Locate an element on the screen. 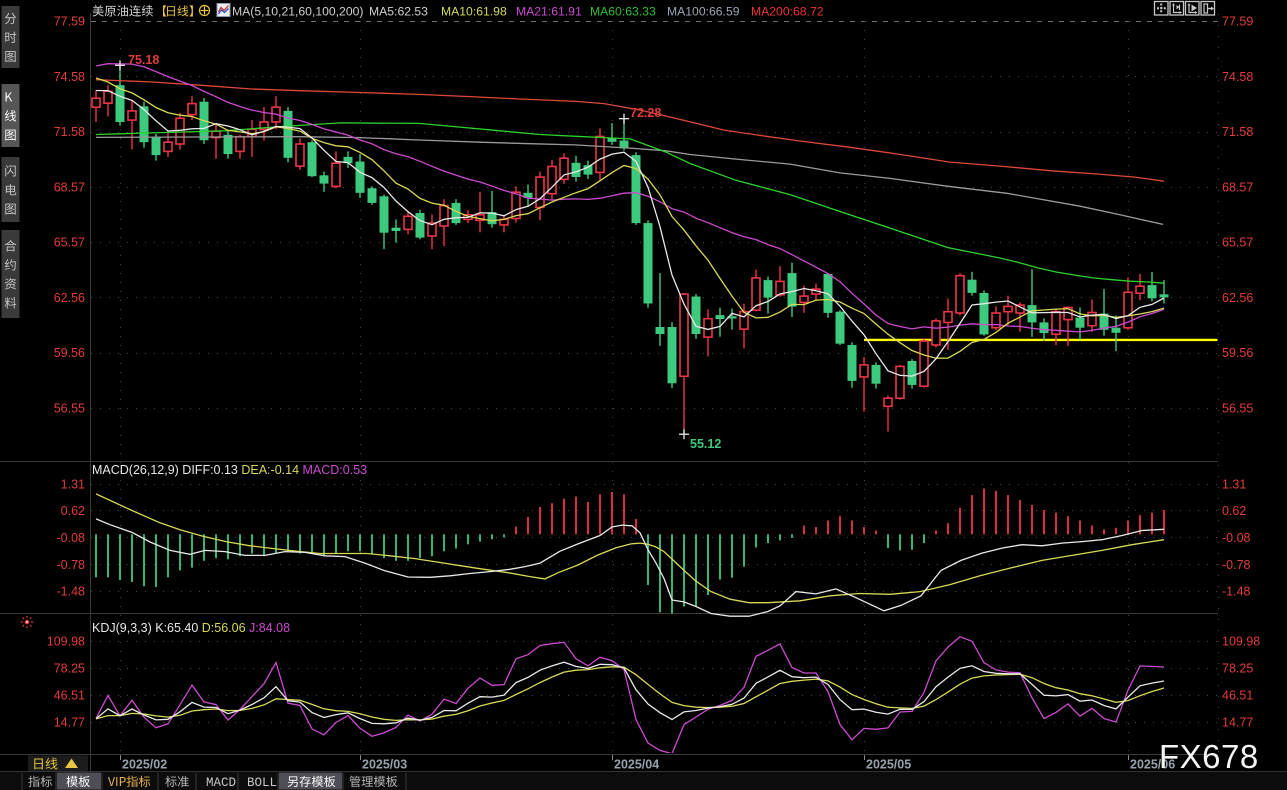 This screenshot has width=1287, height=790. svg-text: 2025/05 is located at coordinates (888, 765).